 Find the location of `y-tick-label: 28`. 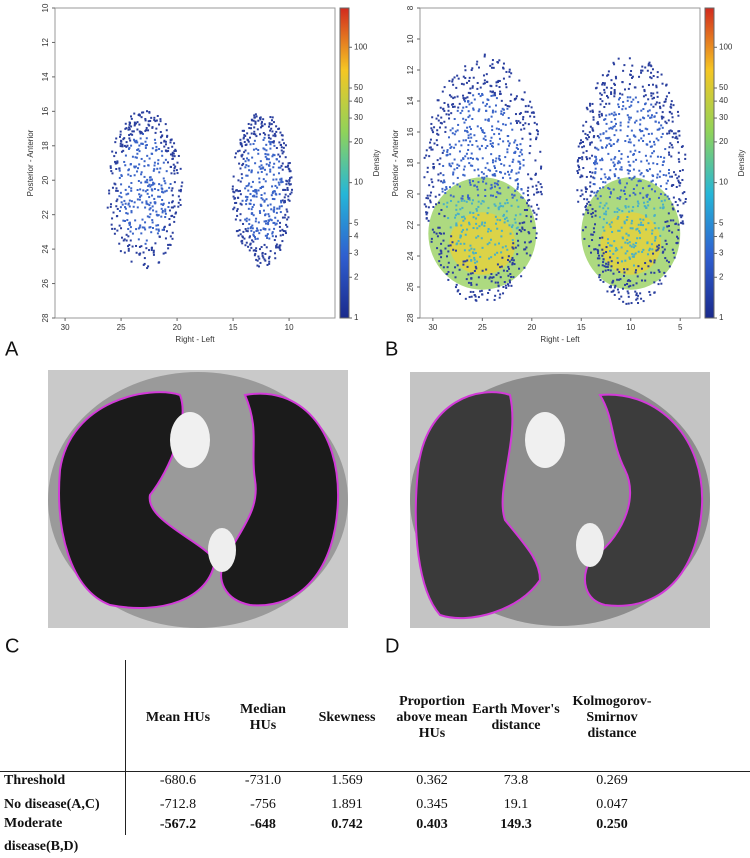

y-tick-label: 28 is located at coordinates (45, 317).